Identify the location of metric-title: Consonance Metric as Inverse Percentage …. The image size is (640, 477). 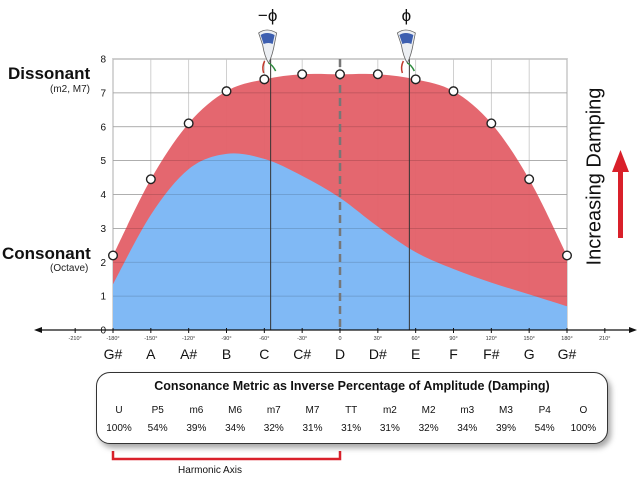
(352, 386).